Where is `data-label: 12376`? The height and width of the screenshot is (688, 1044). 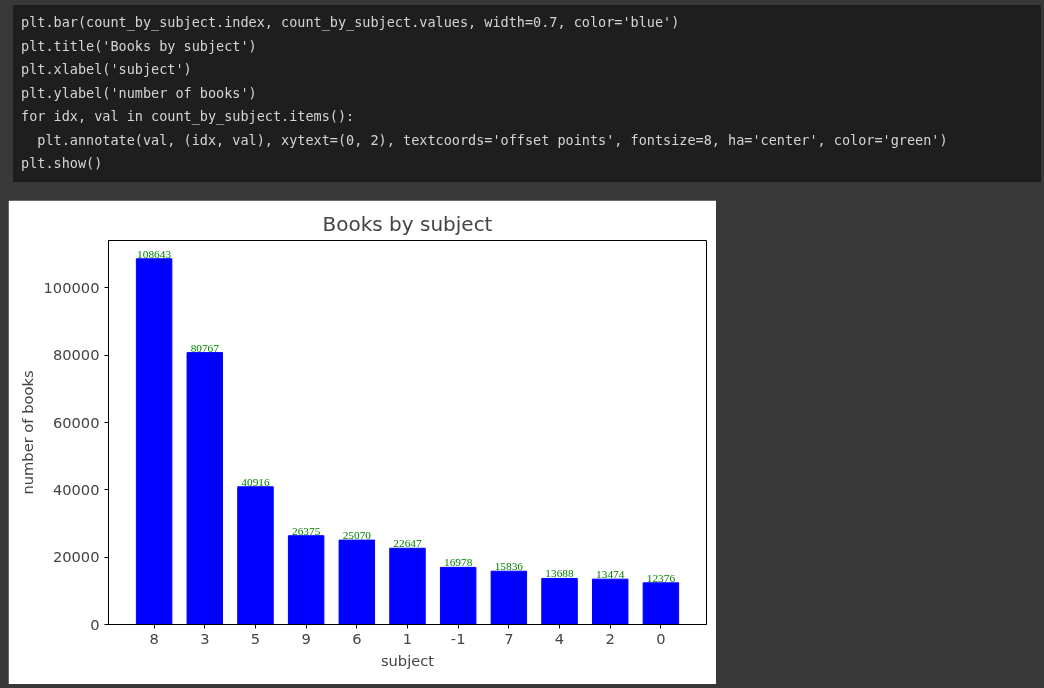 data-label: 12376 is located at coordinates (661, 577).